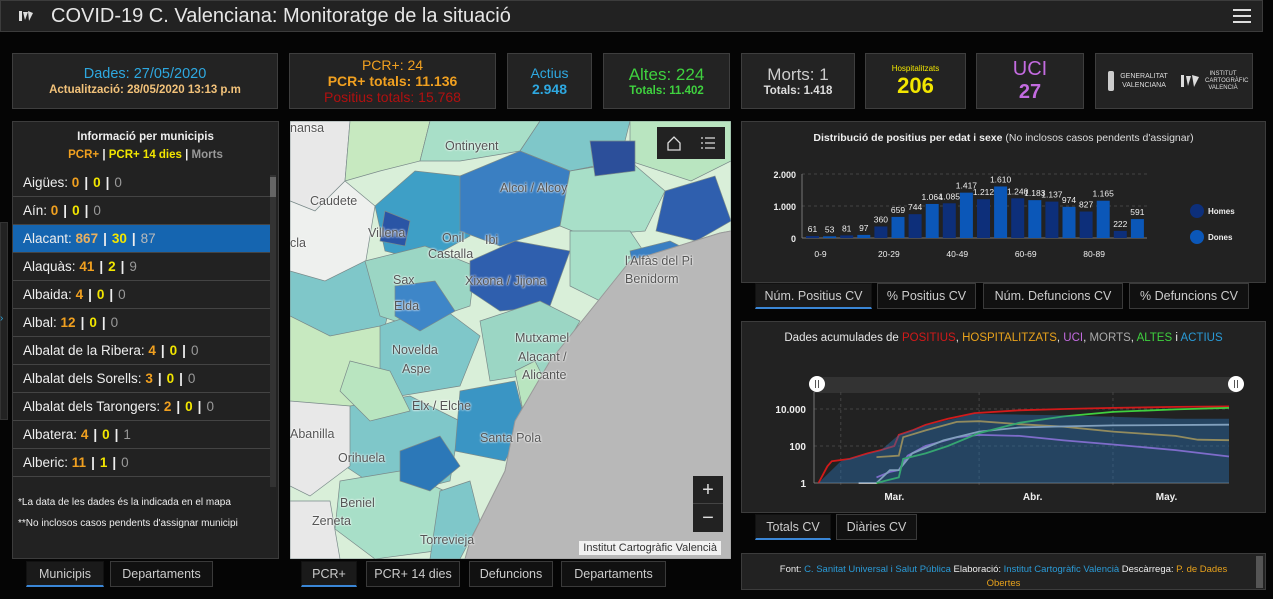  Describe the element at coordinates (1197, 237) in the screenshot. I see `legend-swatch-dones` at that location.